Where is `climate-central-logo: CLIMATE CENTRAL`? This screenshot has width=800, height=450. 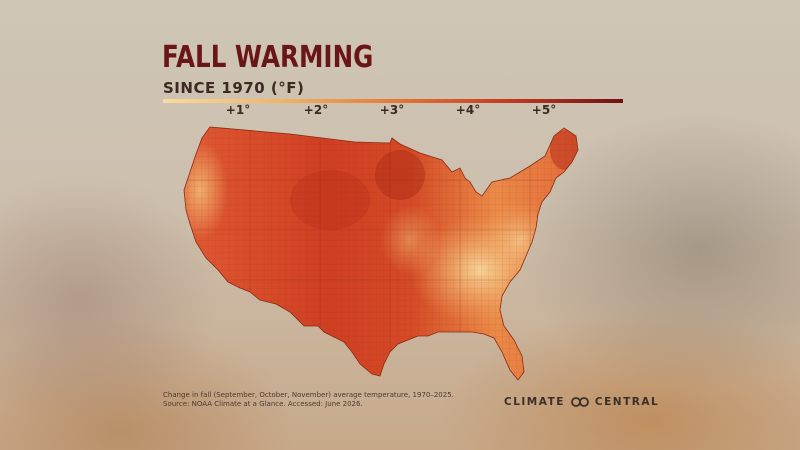 climate-central-logo: CLIMATE CENTRAL is located at coordinates (581, 402).